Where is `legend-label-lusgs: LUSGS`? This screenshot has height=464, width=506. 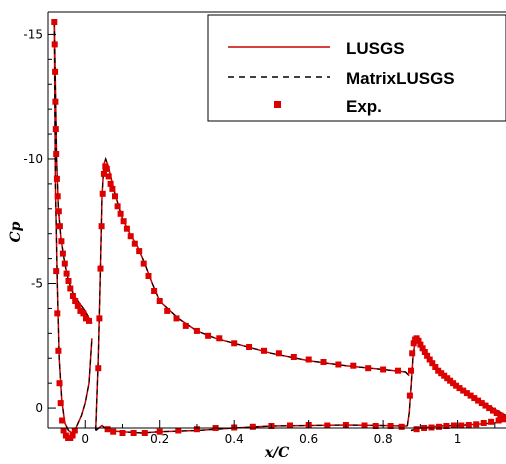 legend-label-lusgs: LUSGS is located at coordinates (375, 48).